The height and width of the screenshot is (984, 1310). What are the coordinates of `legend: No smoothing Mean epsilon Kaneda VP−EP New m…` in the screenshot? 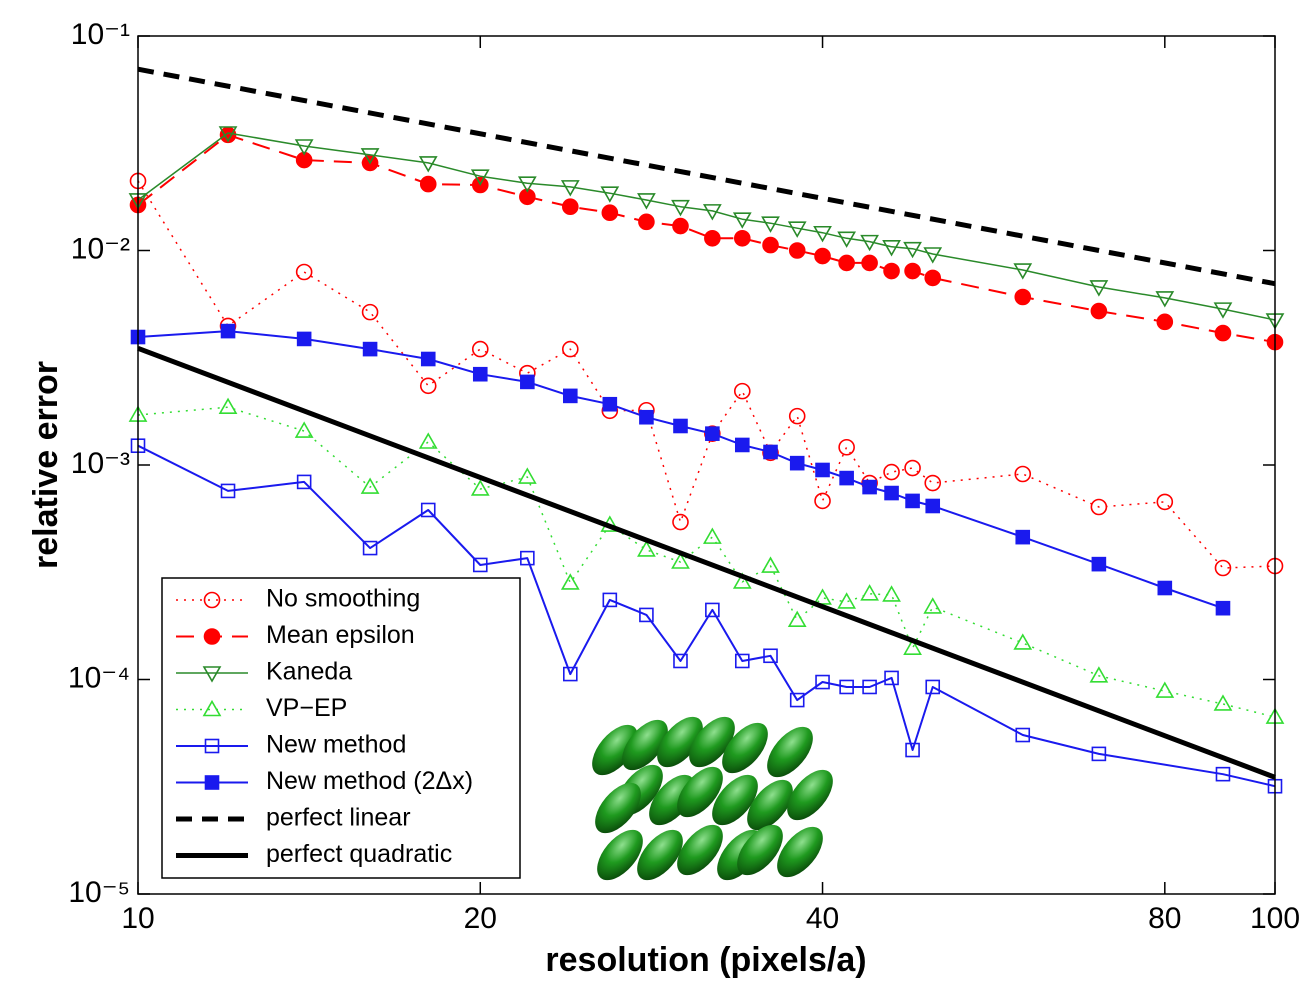 It's located at (341, 728).